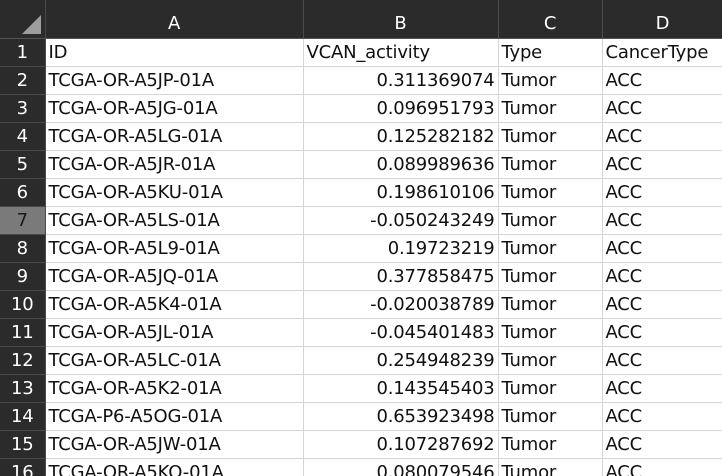 The image size is (722, 476). What do you see at coordinates (401, 80) in the screenshot?
I see `cell-vcan-activity: 0.311369074` at bounding box center [401, 80].